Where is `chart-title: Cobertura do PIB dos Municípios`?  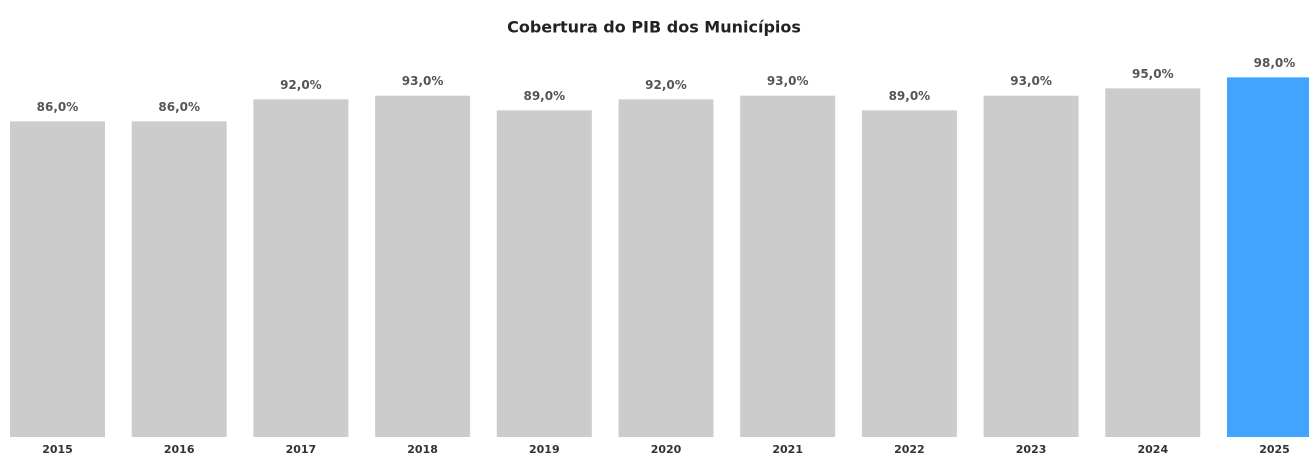
chart-title: Cobertura do PIB dos Municípios is located at coordinates (654, 27).